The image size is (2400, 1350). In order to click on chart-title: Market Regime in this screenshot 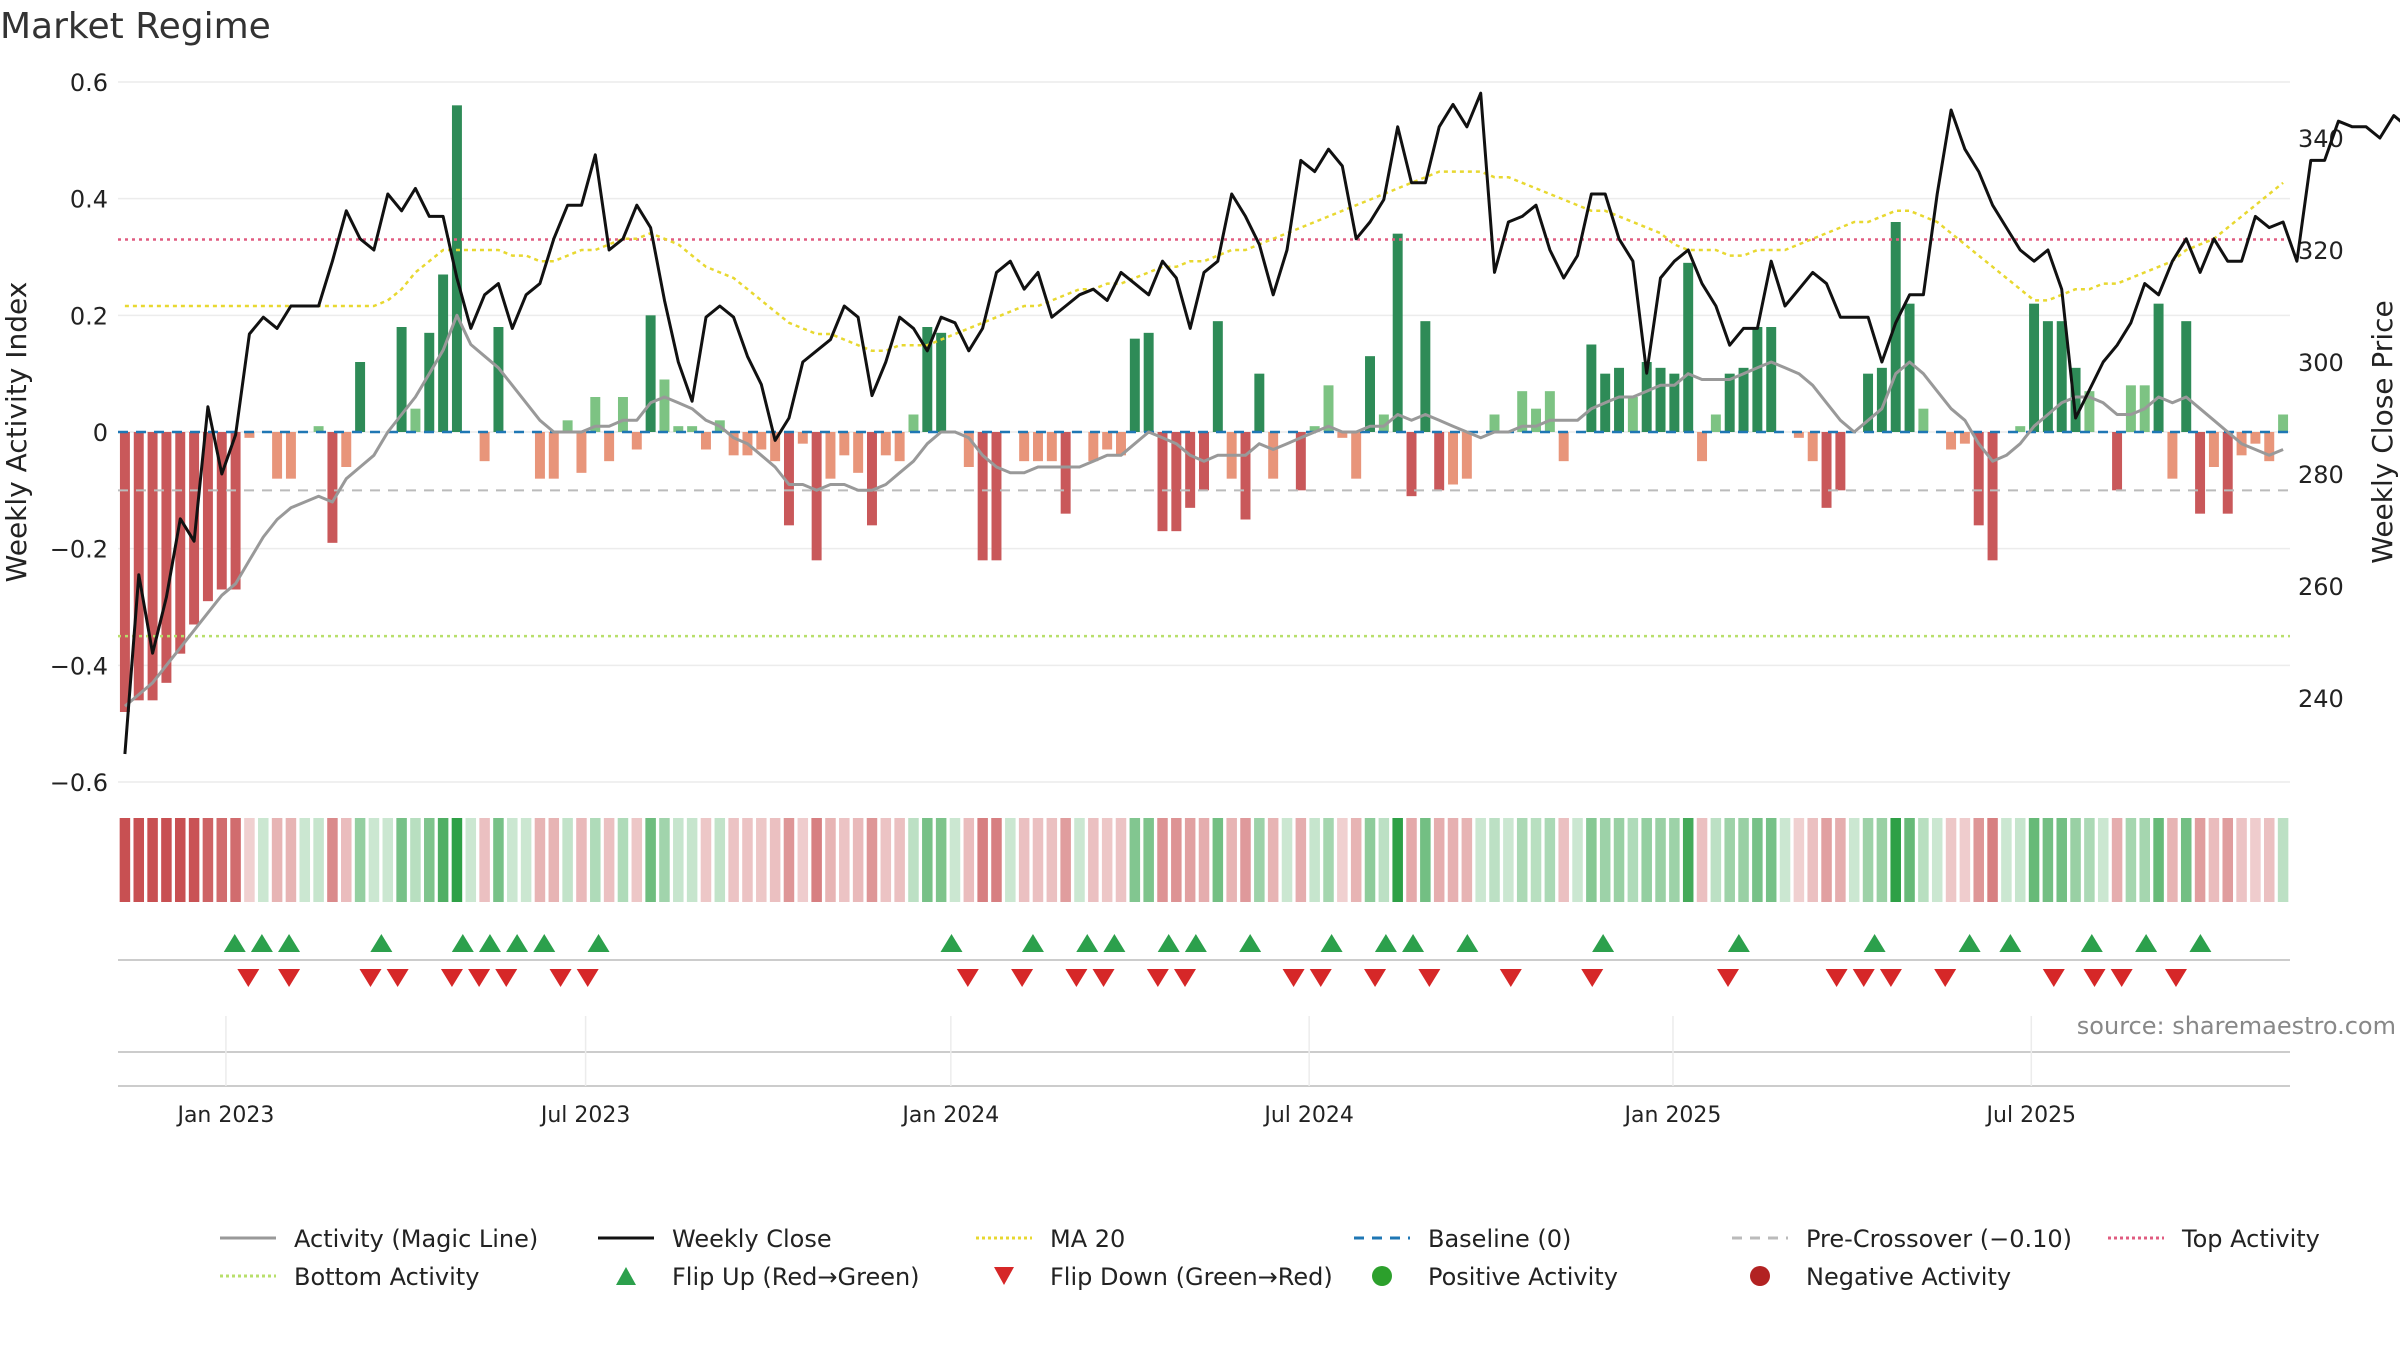, I will do `click(135, 26)`.